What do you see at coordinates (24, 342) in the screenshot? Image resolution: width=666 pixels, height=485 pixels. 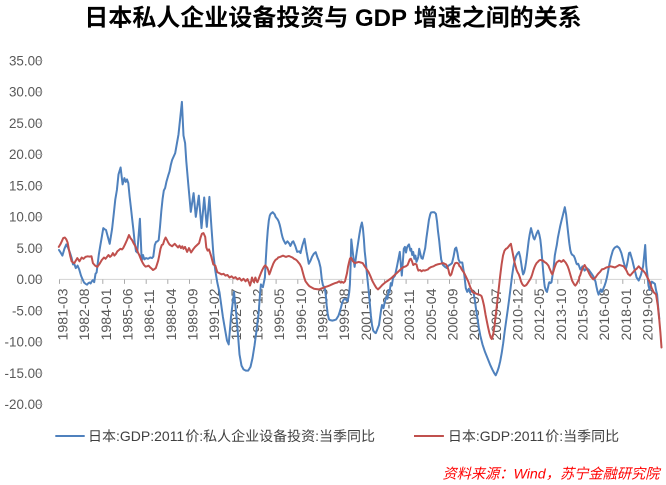 I see `svg-text: -10.00` at bounding box center [24, 342].